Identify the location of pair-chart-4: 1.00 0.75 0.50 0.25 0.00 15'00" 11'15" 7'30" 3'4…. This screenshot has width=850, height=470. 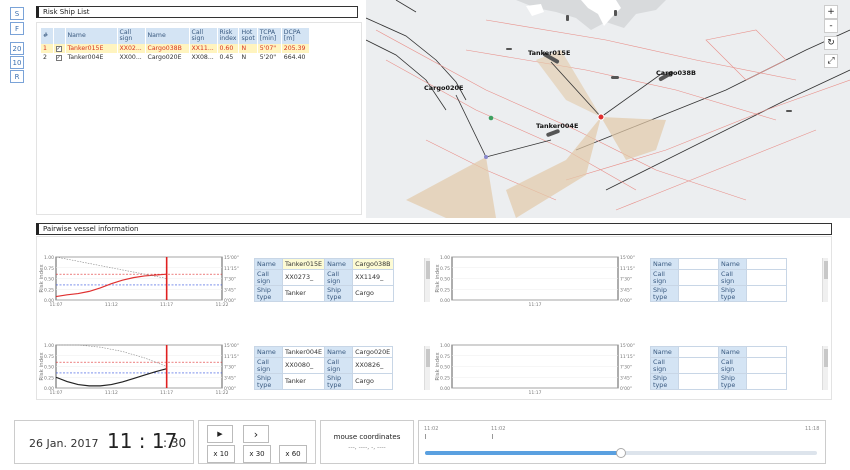
(537, 371).